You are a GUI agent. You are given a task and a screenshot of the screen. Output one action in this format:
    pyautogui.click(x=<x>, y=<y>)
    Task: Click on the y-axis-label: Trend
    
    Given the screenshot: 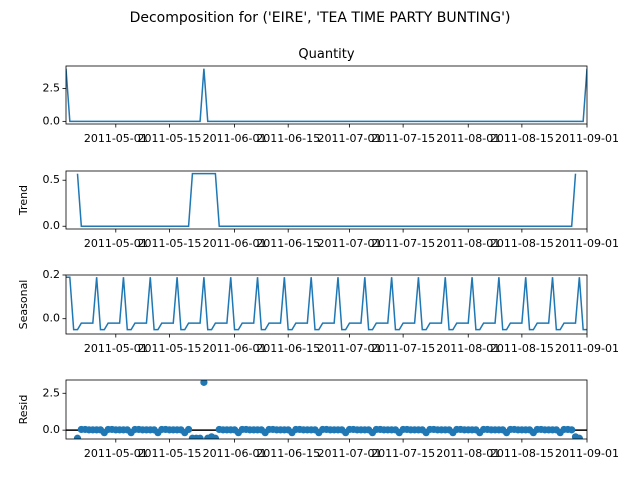 What is the action you would take?
    pyautogui.click(x=23, y=200)
    